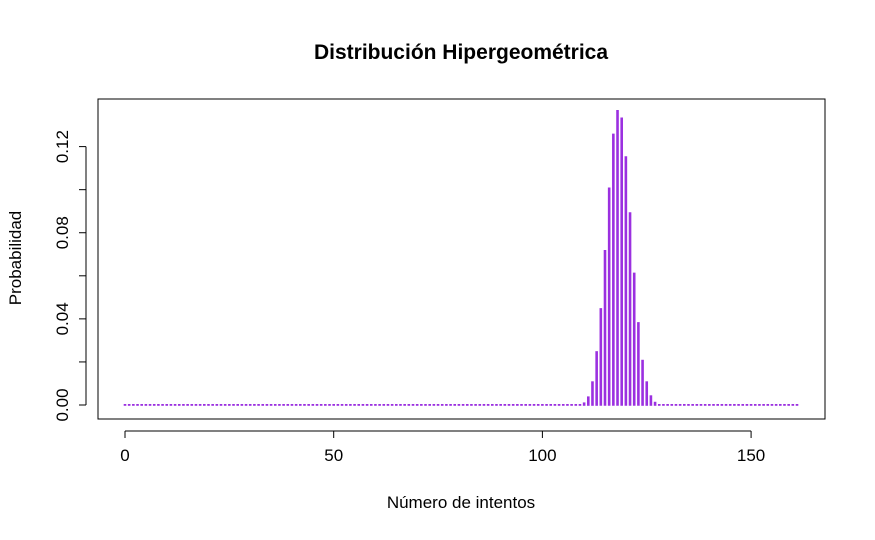 Image resolution: width=875 pixels, height=540 pixels. Describe the element at coordinates (62, 146) in the screenshot. I see `y-tick-label: 0.12` at that location.